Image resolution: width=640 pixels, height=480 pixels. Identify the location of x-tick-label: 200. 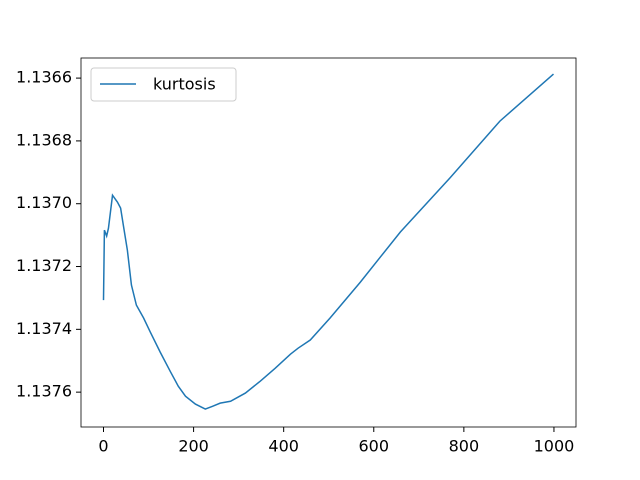
(193, 446).